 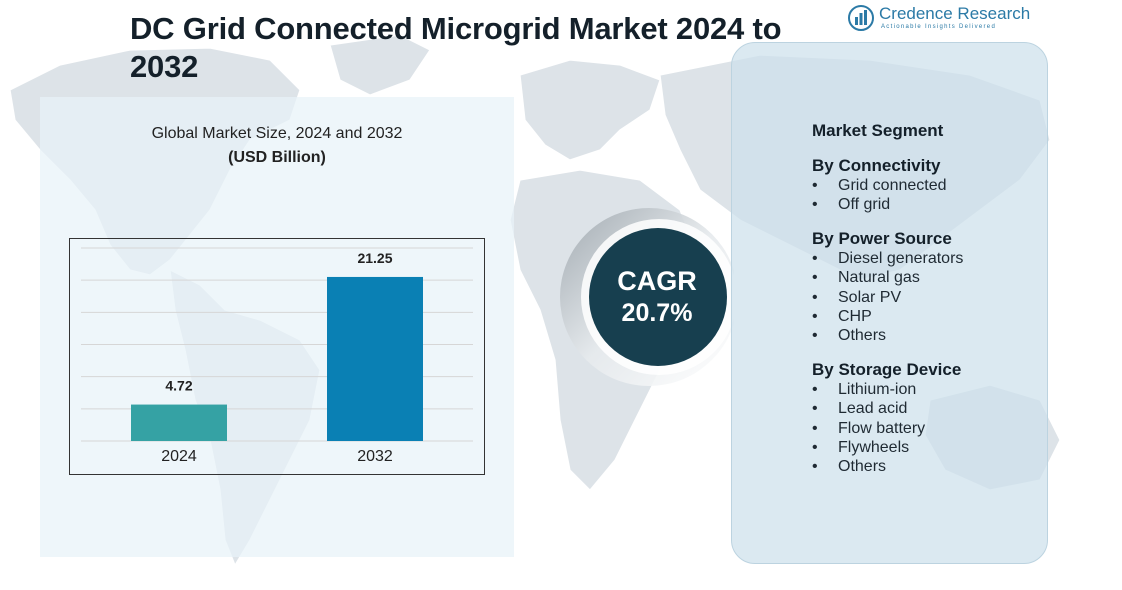 What do you see at coordinates (927, 429) in the screenshot?
I see `list-item: Flow battery` at bounding box center [927, 429].